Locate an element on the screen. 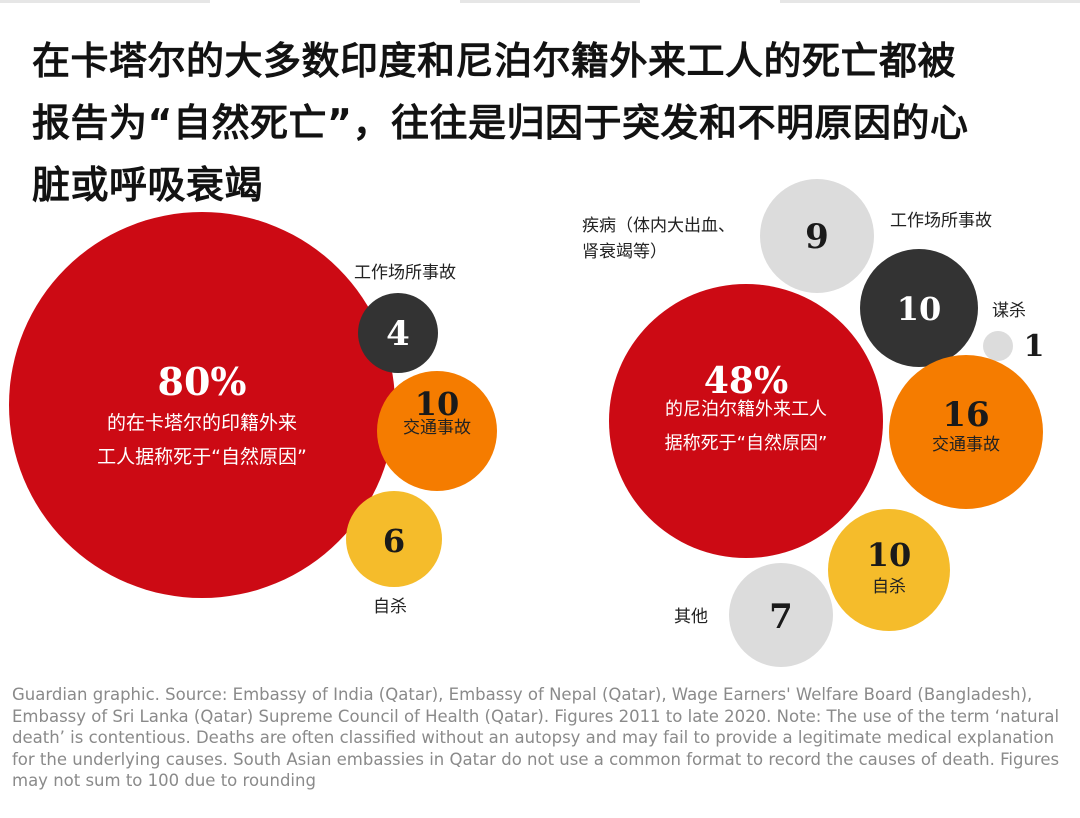 This screenshot has height=818, width=1080. bubble-value-1-1: 80% is located at coordinates (202, 381).